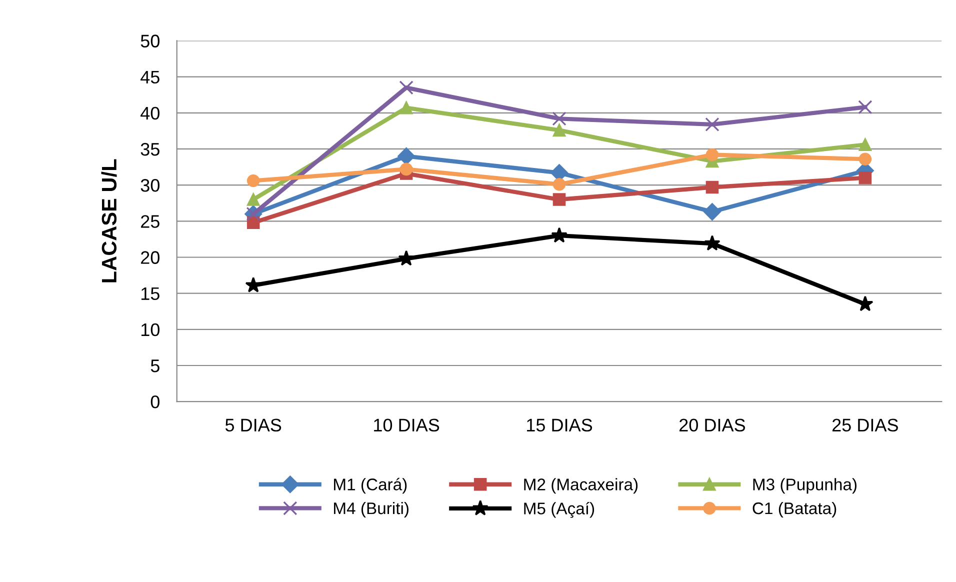 The image size is (956, 582). What do you see at coordinates (150, 77) in the screenshot?
I see `y-tick-label: 45` at bounding box center [150, 77].